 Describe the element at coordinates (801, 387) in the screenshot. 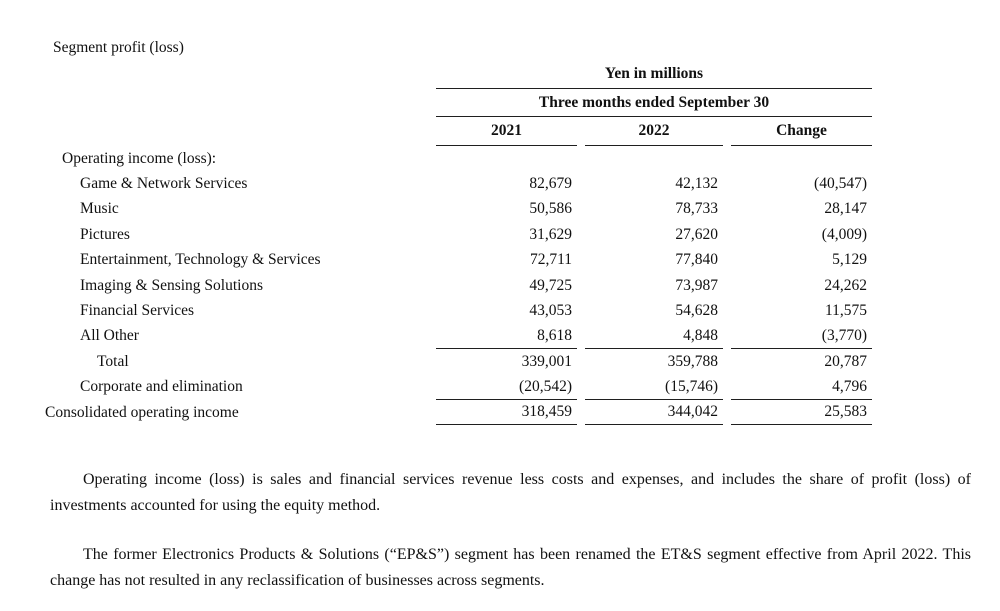

I see `value-change: 4,796` at that location.